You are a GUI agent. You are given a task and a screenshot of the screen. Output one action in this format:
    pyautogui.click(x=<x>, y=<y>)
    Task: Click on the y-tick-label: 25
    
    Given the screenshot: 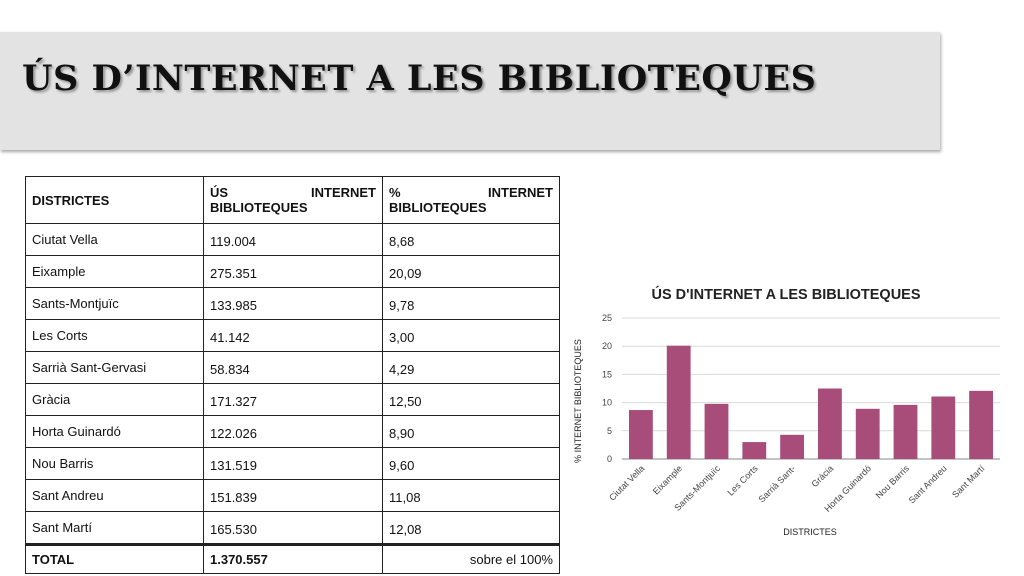 What is the action you would take?
    pyautogui.click(x=607, y=318)
    